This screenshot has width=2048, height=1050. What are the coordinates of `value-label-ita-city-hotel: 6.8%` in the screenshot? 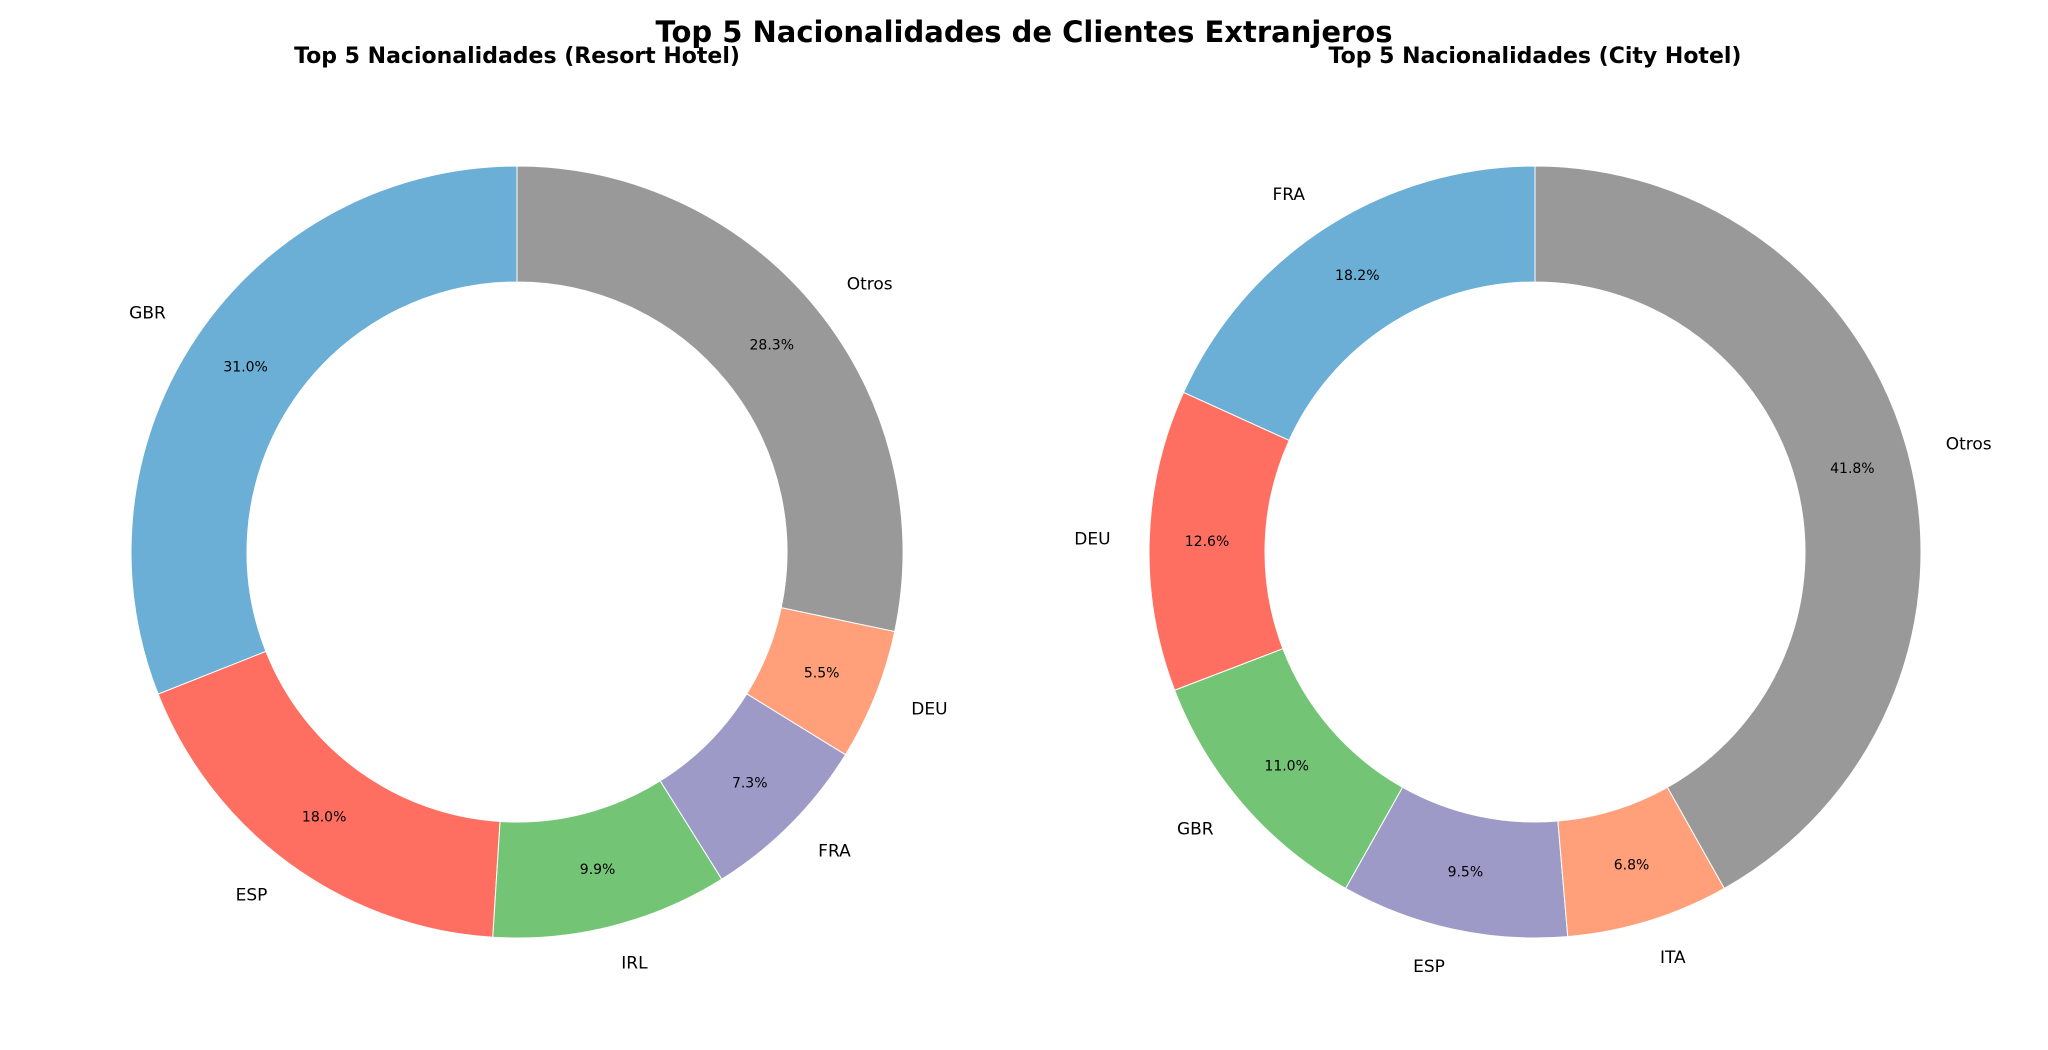 It's located at (1632, 866).